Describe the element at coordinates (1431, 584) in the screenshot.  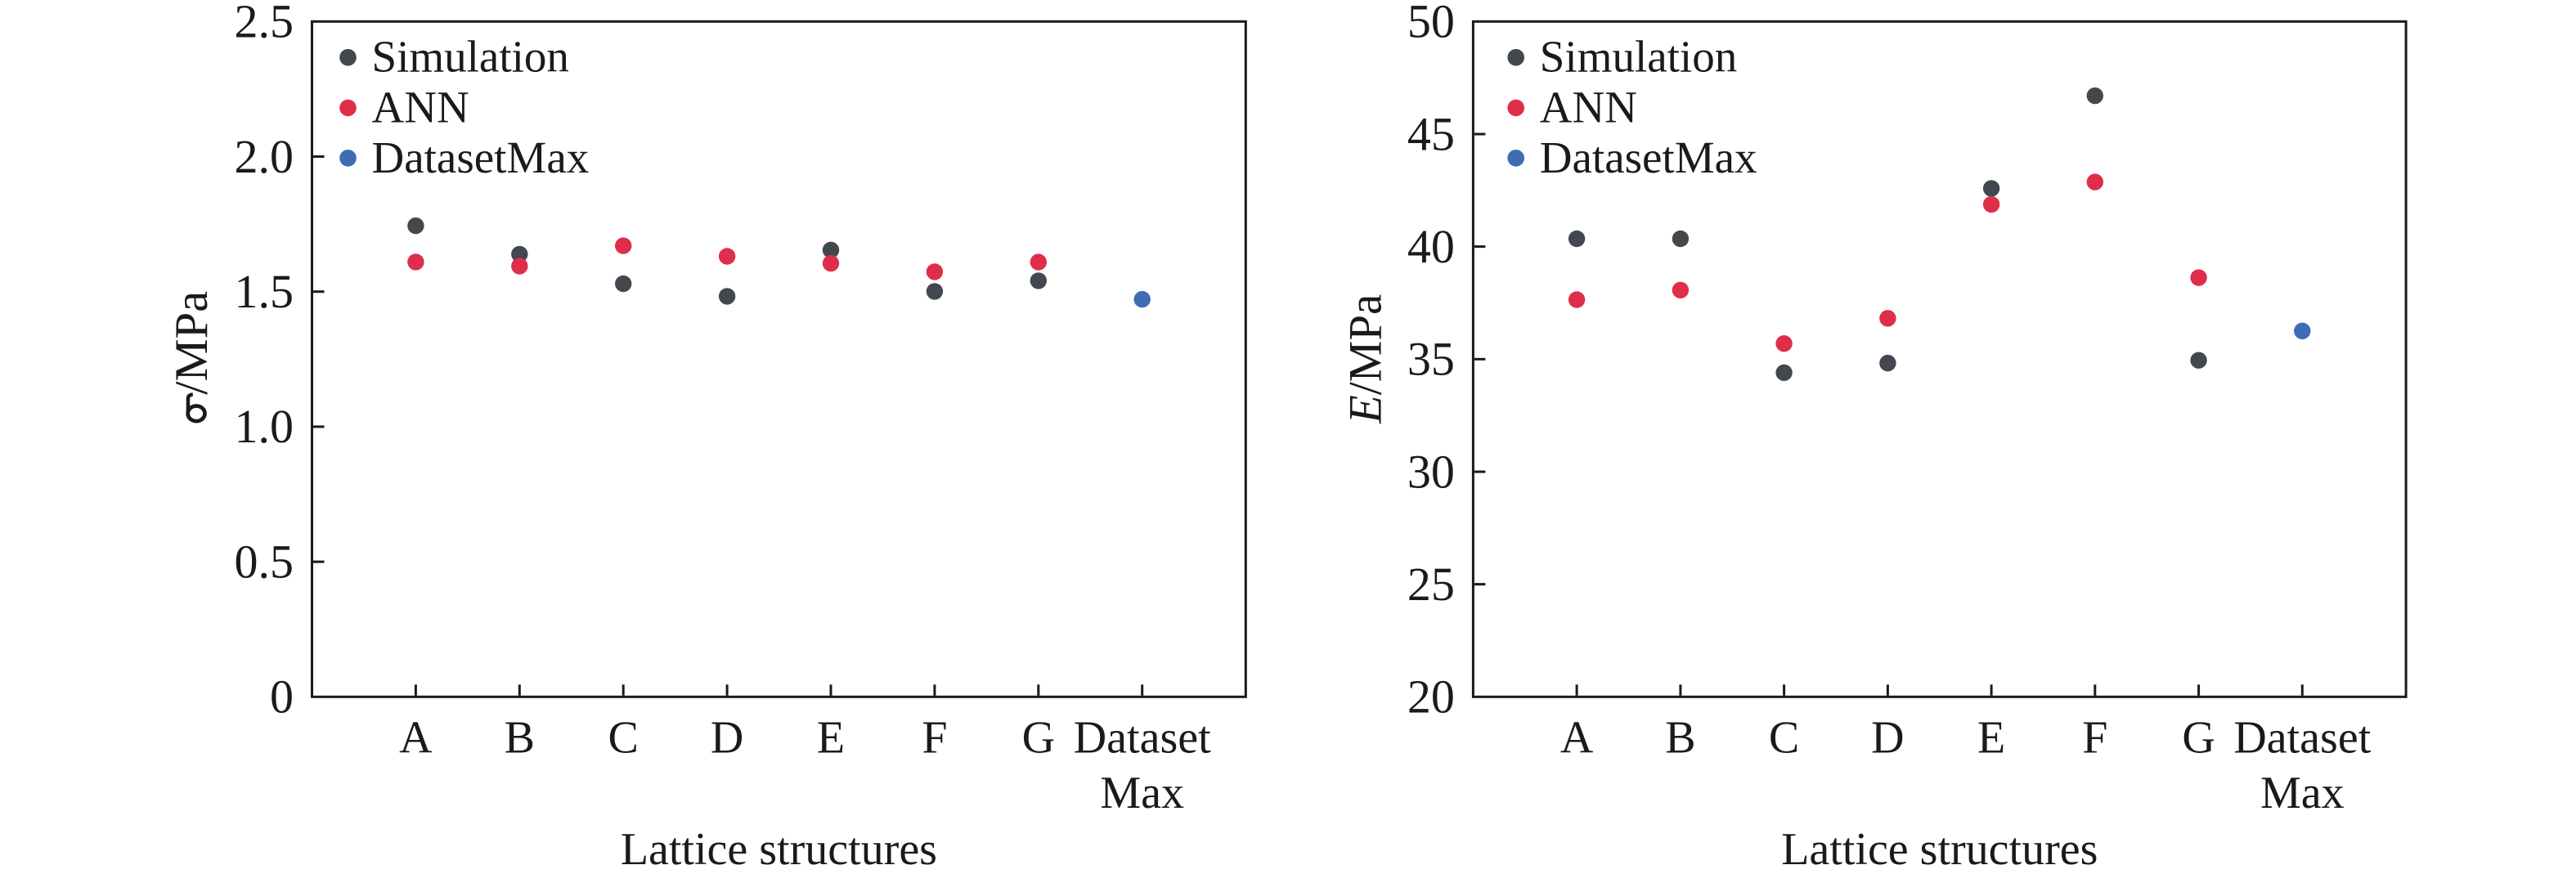
I see `svg-text: 25` at that location.